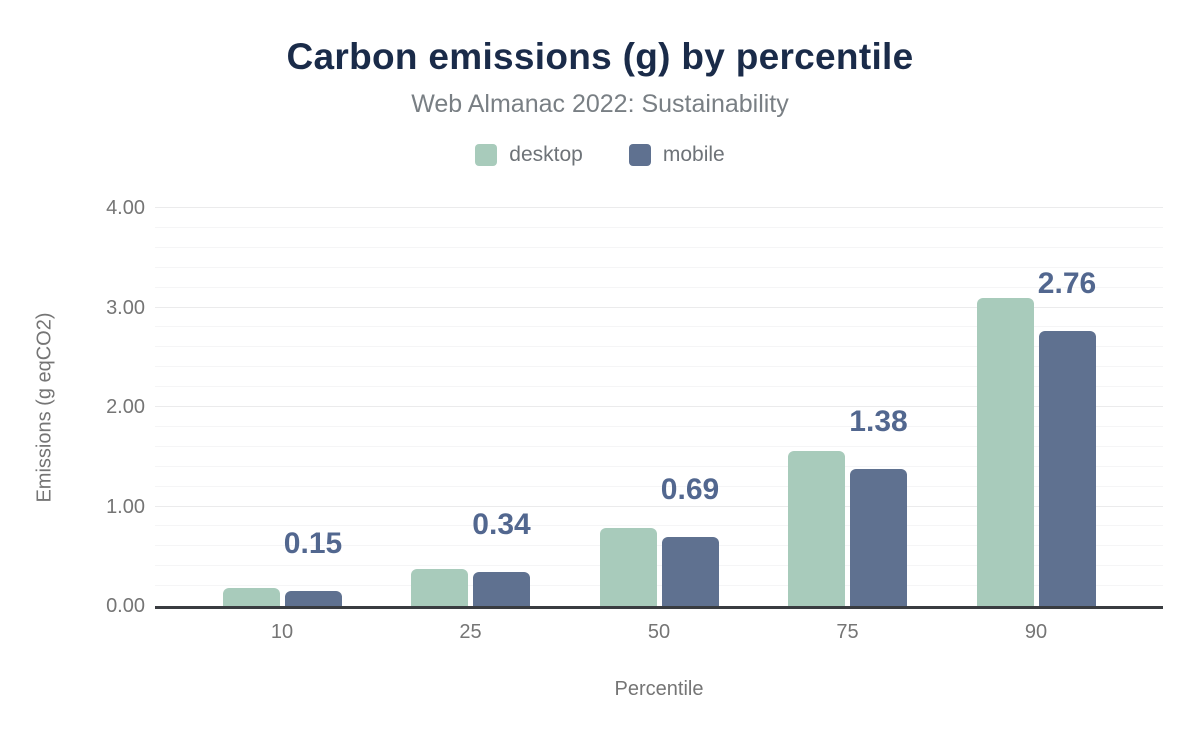 The width and height of the screenshot is (1200, 742). Describe the element at coordinates (600, 104) in the screenshot. I see `chart-subtitle: Web Almanac 2022: Sustainability` at that location.